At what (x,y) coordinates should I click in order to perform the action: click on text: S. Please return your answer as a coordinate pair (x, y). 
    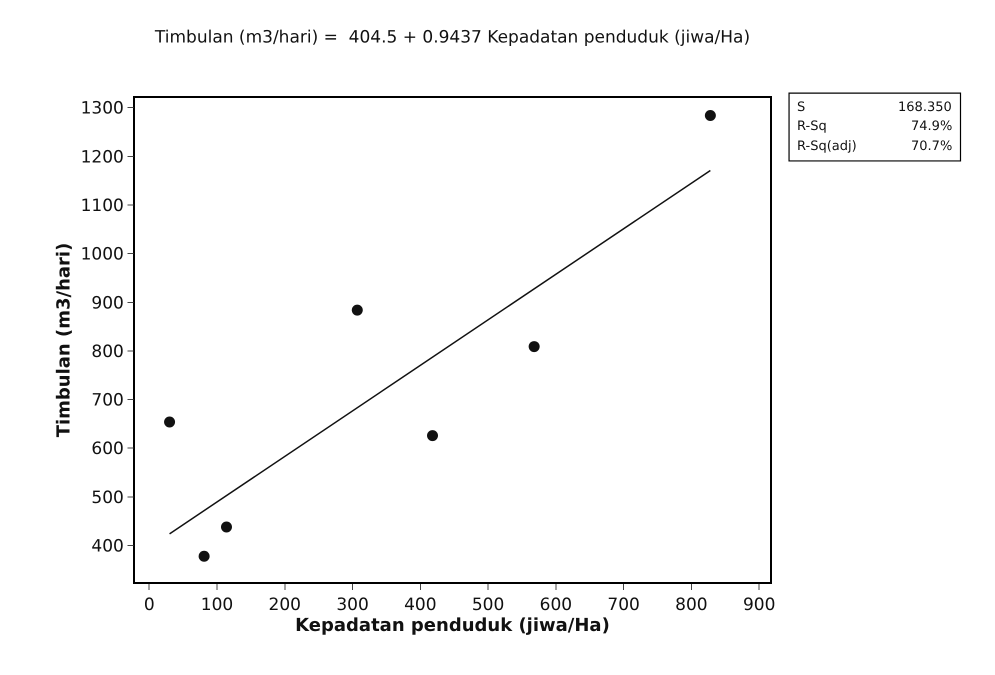
    Looking at the image, I should click on (801, 107).